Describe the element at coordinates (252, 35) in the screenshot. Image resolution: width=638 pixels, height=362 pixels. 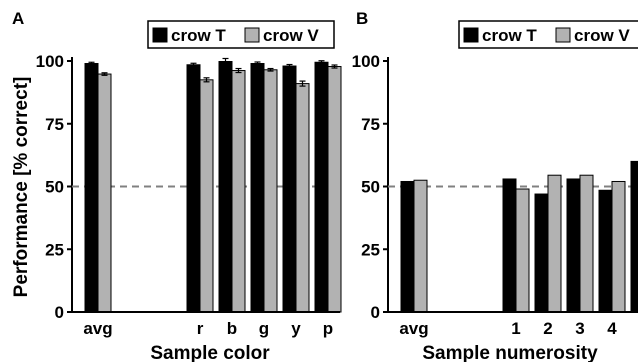
I see `panel-a-legend-swatch-crow-v` at that location.